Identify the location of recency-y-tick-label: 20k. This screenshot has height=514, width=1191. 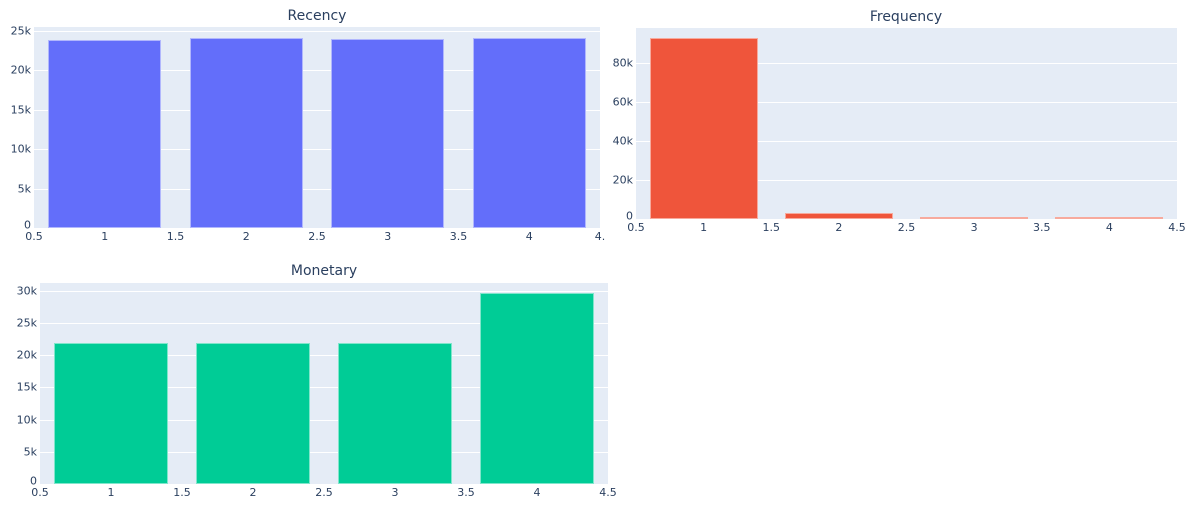
(20, 70).